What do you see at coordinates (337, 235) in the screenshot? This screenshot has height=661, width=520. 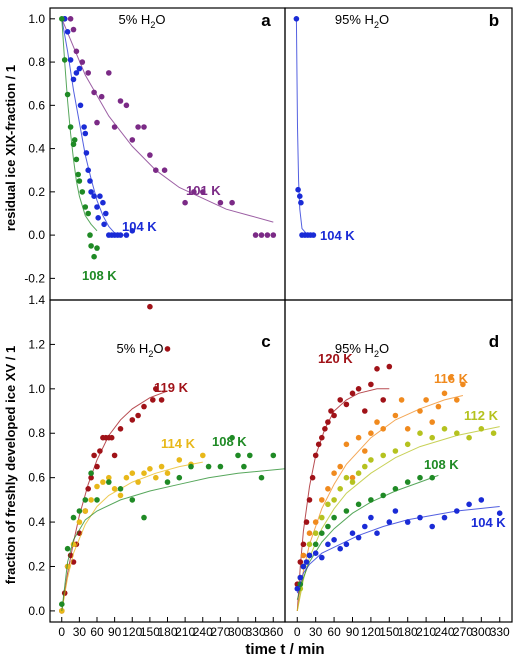 I see `series-label: 104 K` at bounding box center [337, 235].